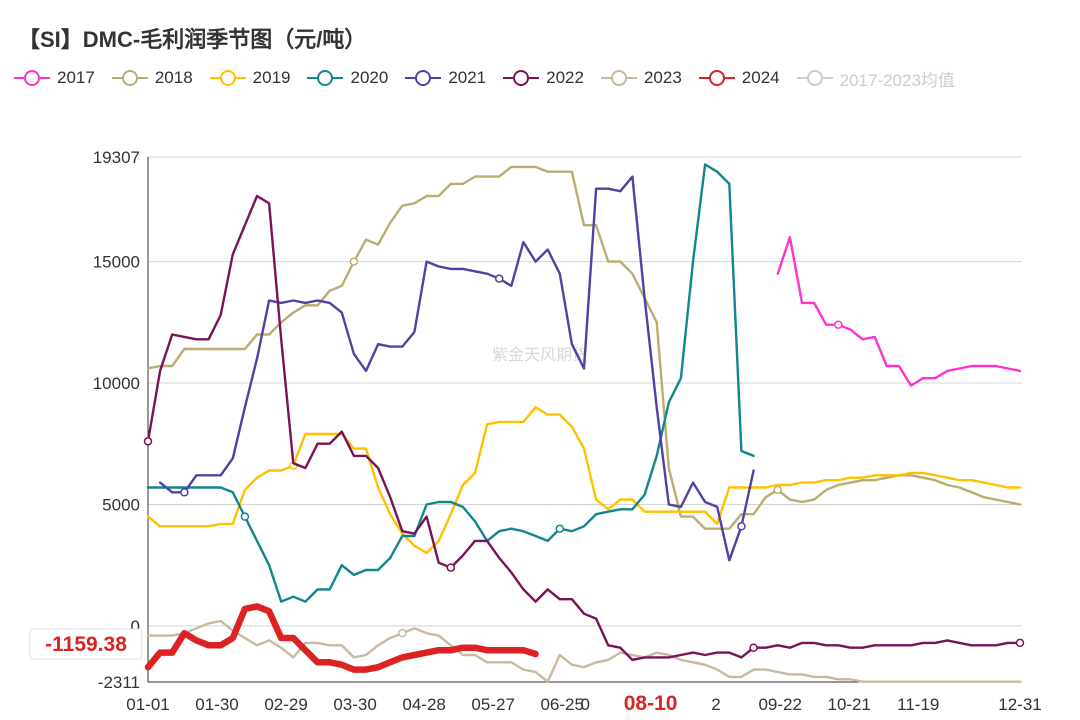 This screenshot has width=1080, height=720. Describe the element at coordinates (285, 704) in the screenshot. I see `x-tick-label: 02-29` at that location.